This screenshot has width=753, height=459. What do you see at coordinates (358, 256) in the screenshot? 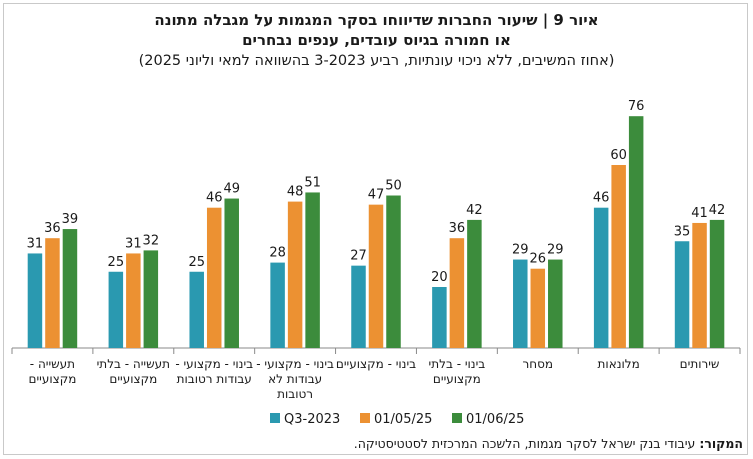
I see `data-label: 27` at bounding box center [358, 256].